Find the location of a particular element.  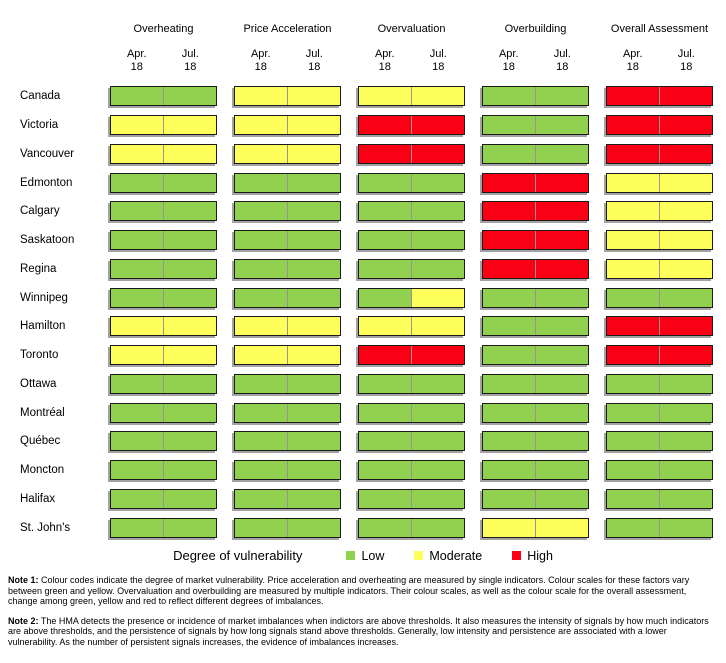

table-row: Edmonton is located at coordinates (363, 182).